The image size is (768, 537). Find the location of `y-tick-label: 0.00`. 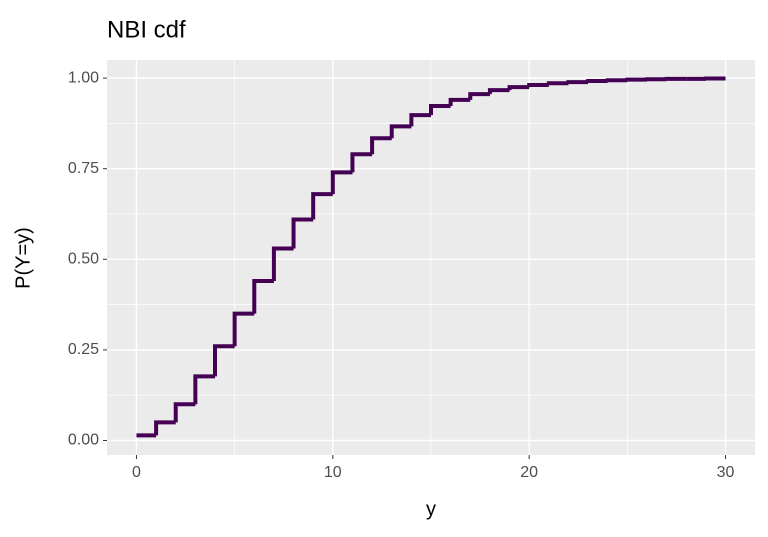

y-tick-label: 0.00 is located at coordinates (83, 440).